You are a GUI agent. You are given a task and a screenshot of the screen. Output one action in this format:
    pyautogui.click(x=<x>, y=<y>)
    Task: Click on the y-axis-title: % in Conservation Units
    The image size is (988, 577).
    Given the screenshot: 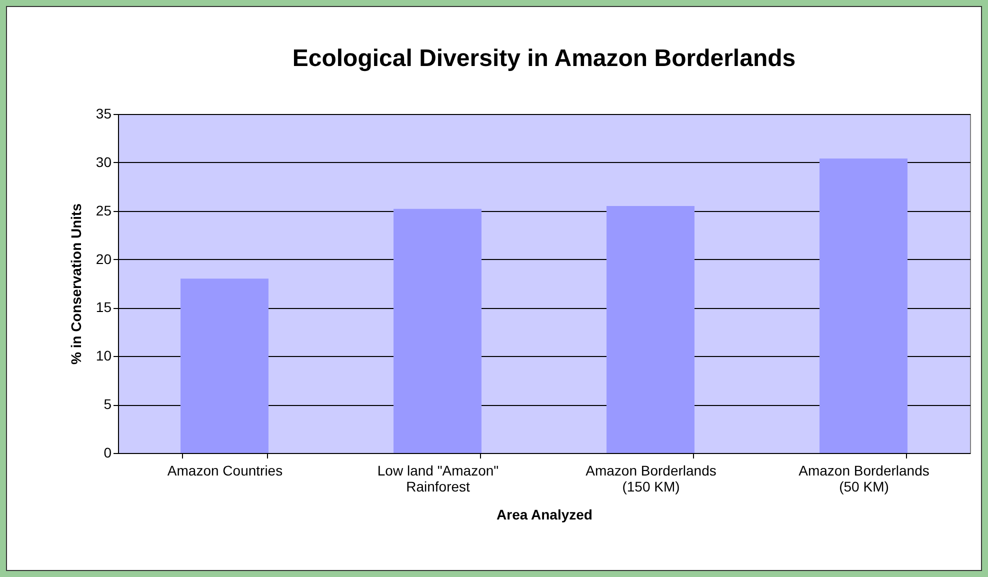 What is the action you would take?
    pyautogui.click(x=76, y=284)
    